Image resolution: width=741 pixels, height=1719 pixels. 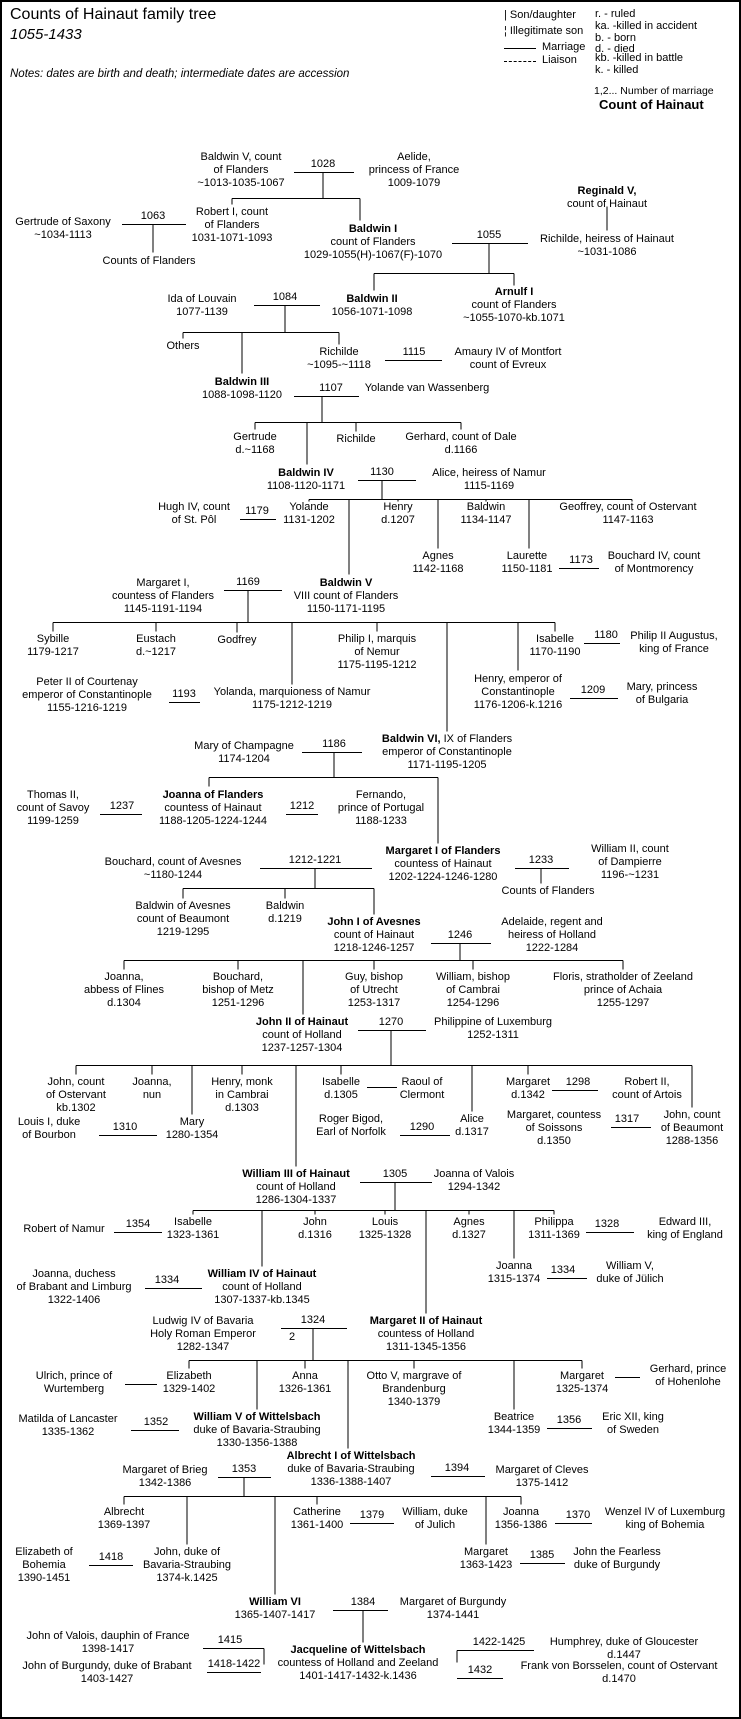 What do you see at coordinates (189, 1382) in the screenshot?
I see `person-elizabeth-1329: Elizabeth 1329-1402` at bounding box center [189, 1382].